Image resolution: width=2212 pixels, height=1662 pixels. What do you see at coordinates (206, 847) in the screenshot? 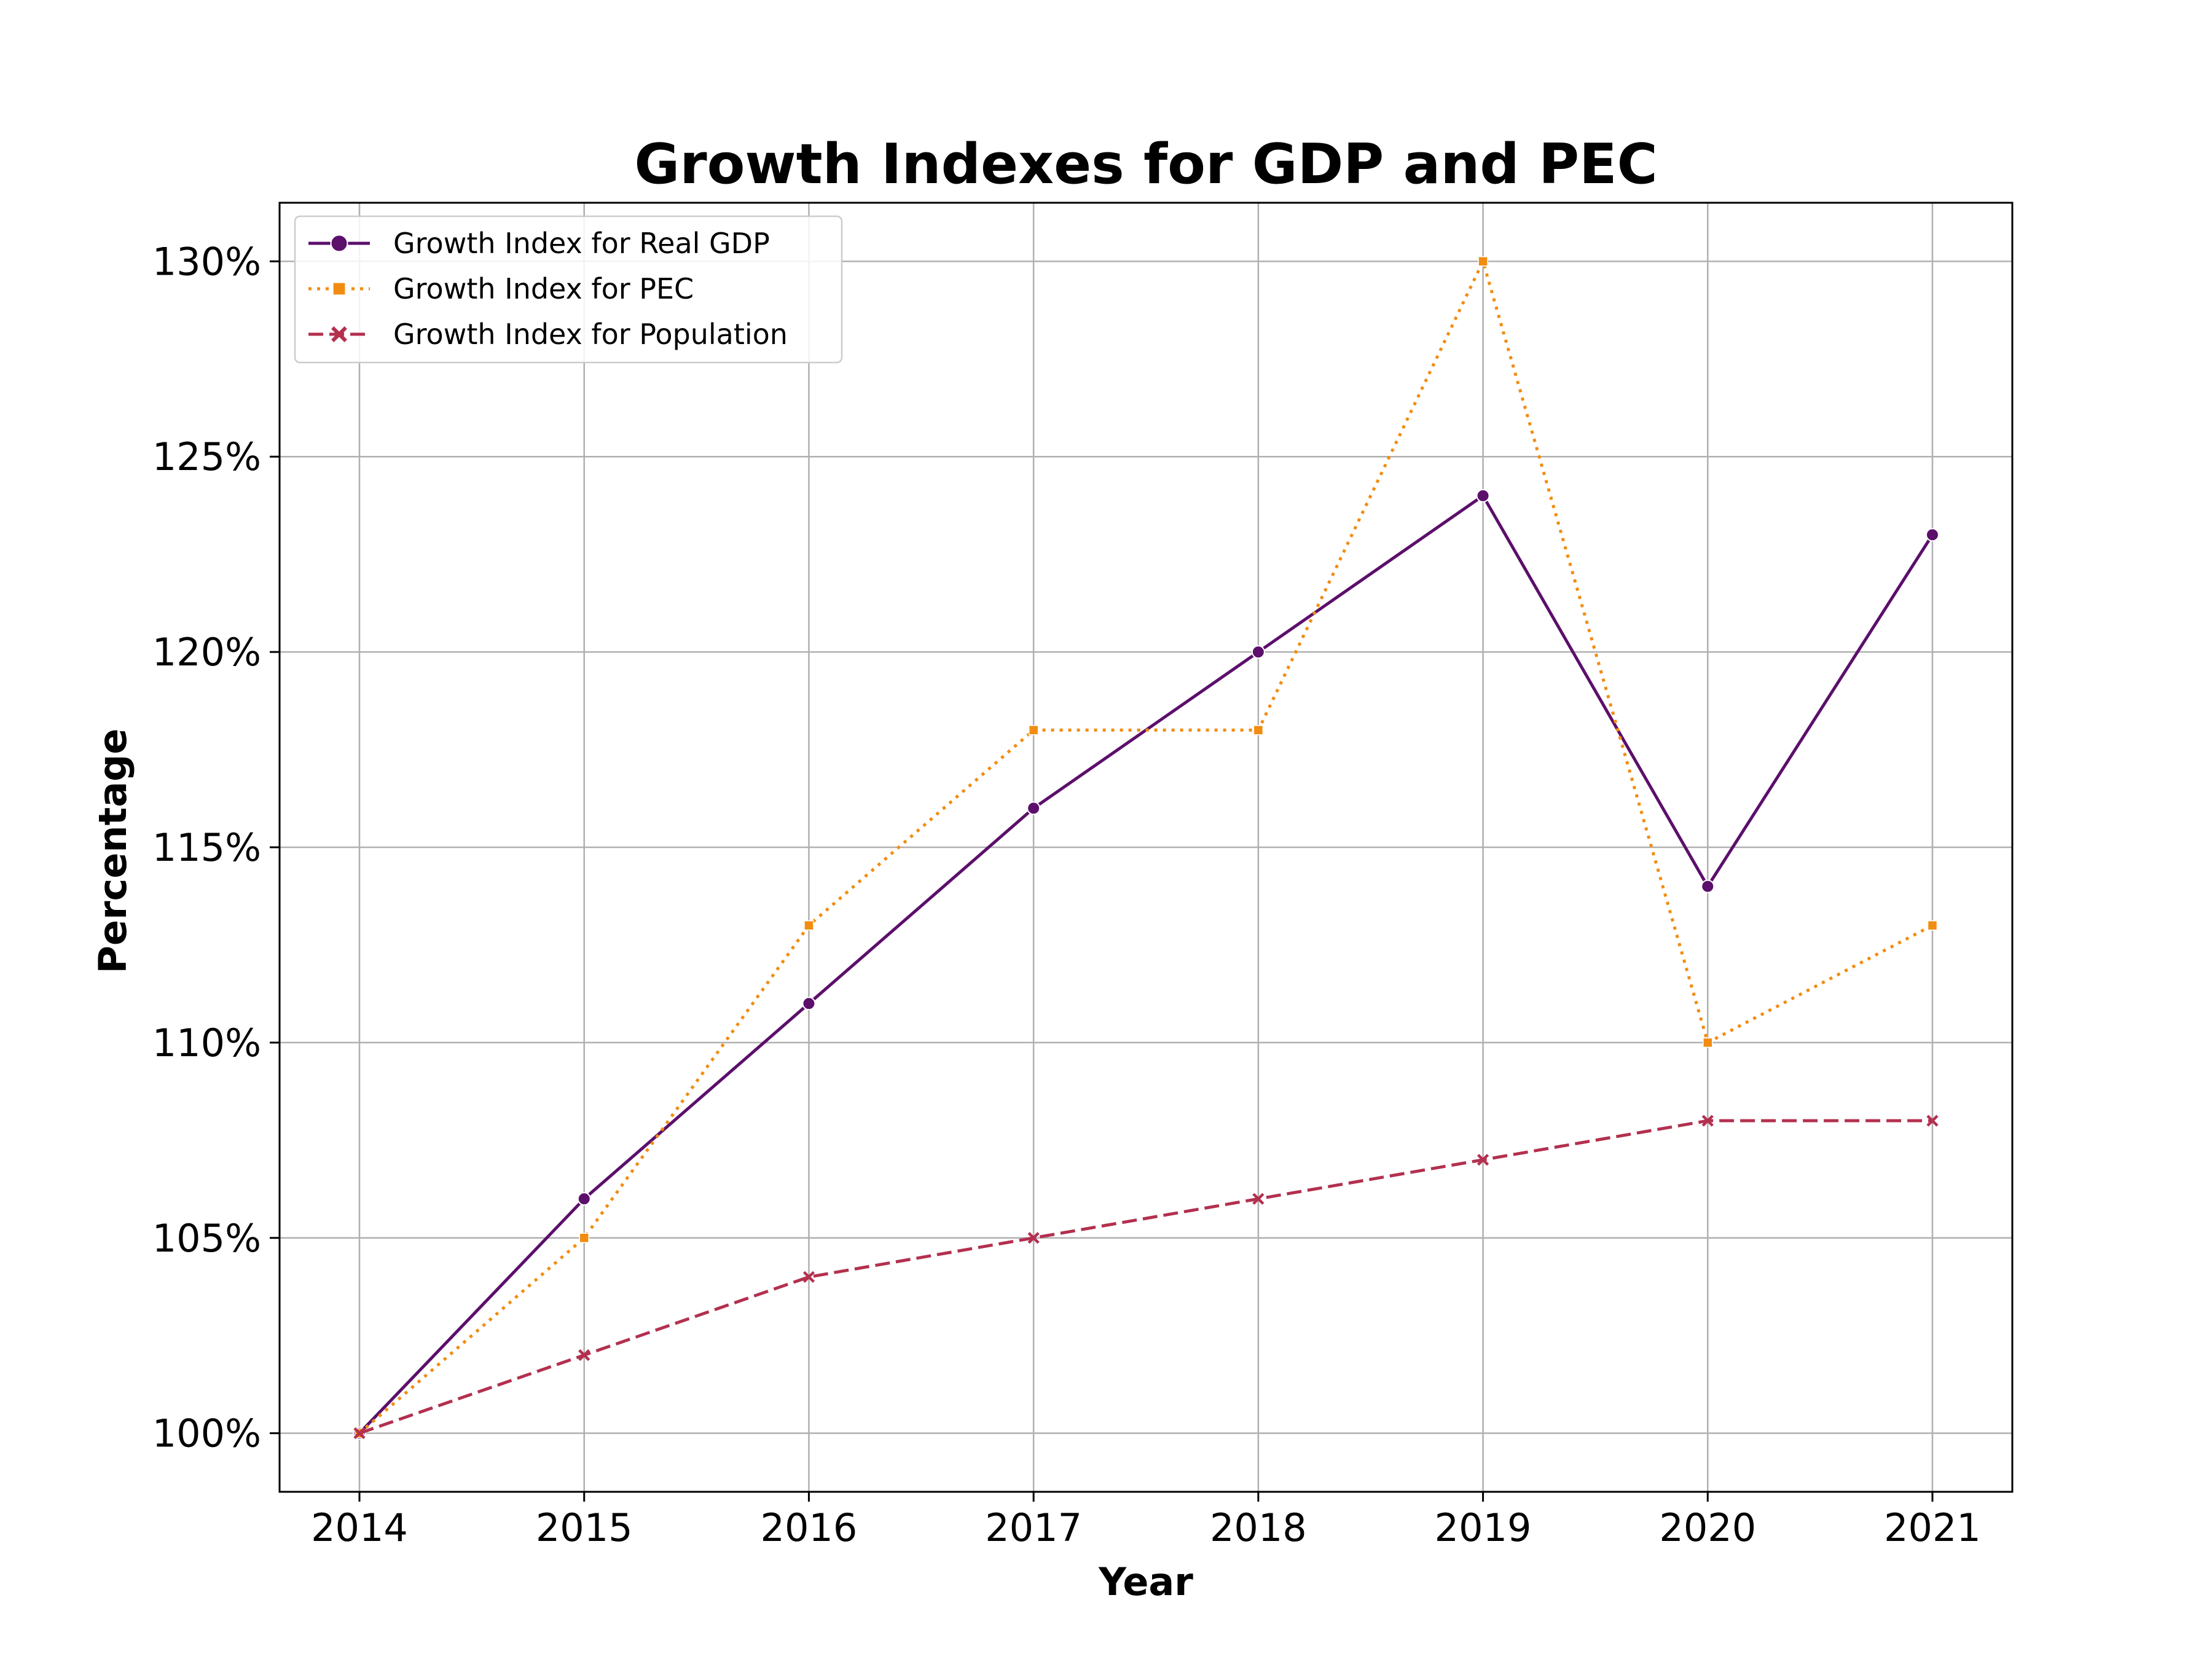
I see `y-tick-label: 115%` at bounding box center [206, 847].